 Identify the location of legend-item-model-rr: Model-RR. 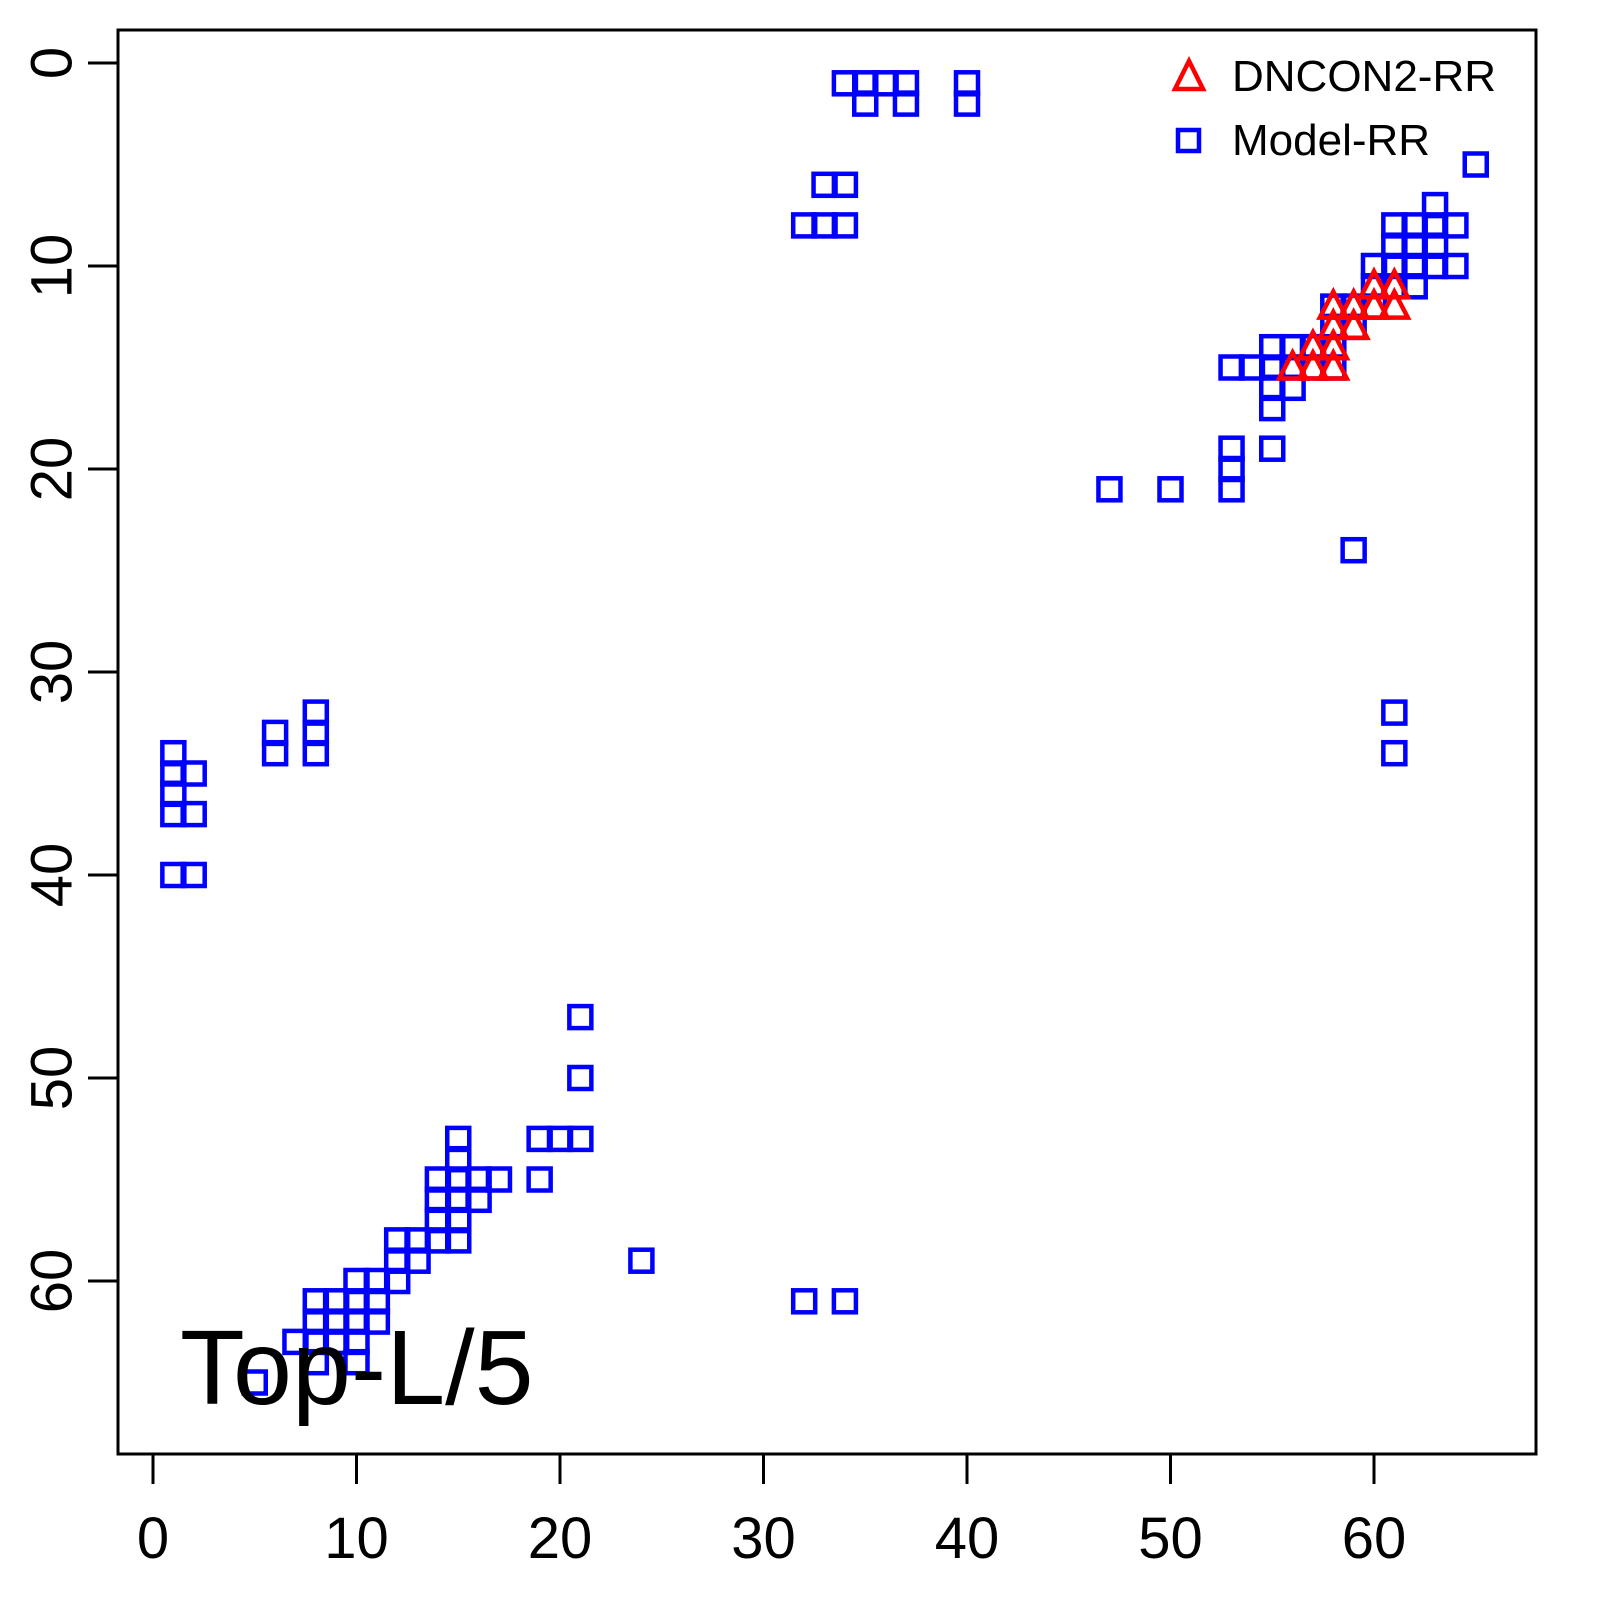
(1331, 141).